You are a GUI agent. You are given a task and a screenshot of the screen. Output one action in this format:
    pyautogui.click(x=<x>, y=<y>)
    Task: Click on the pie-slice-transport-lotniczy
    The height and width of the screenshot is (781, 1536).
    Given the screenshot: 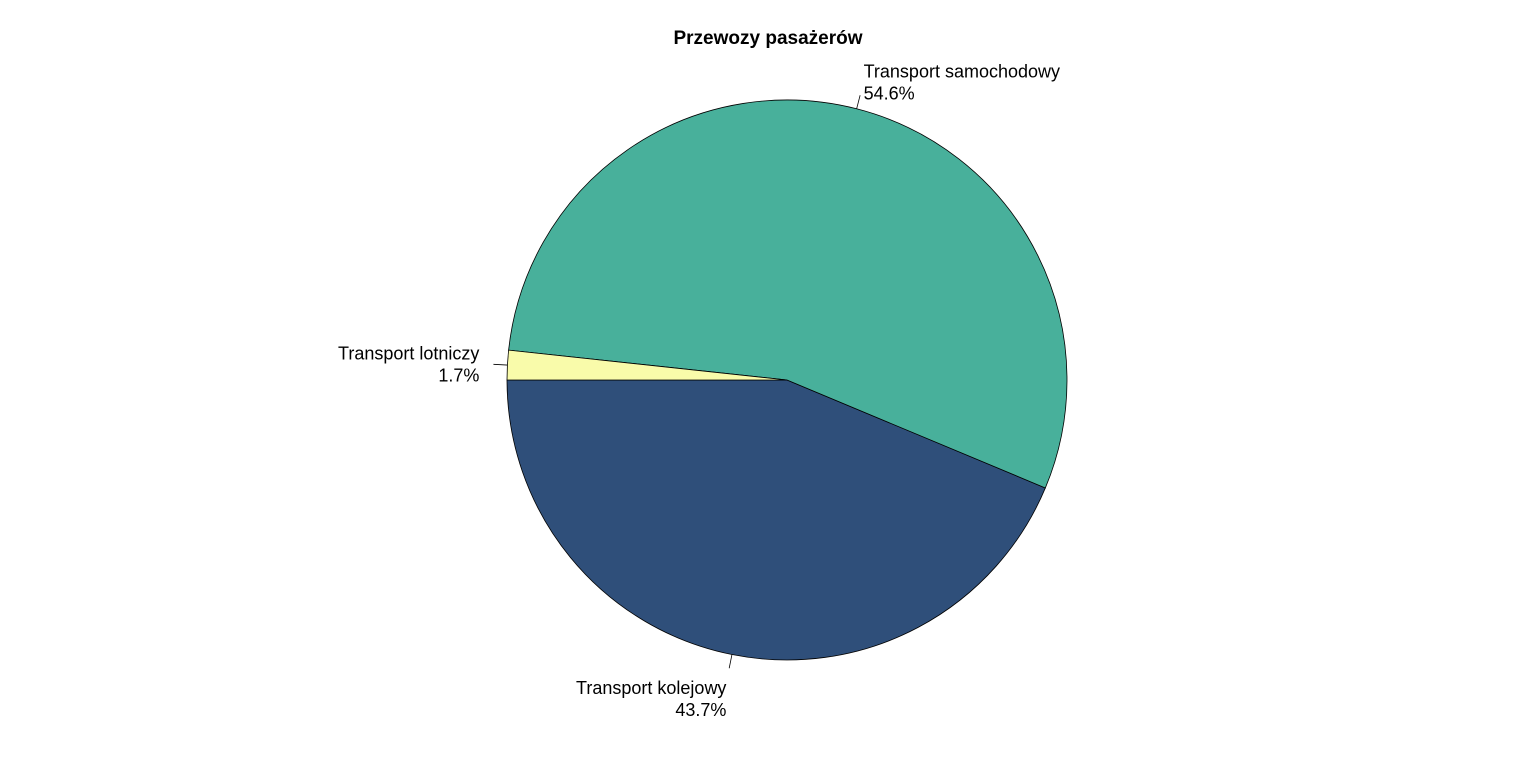 What is the action you would take?
    pyautogui.click(x=647, y=365)
    